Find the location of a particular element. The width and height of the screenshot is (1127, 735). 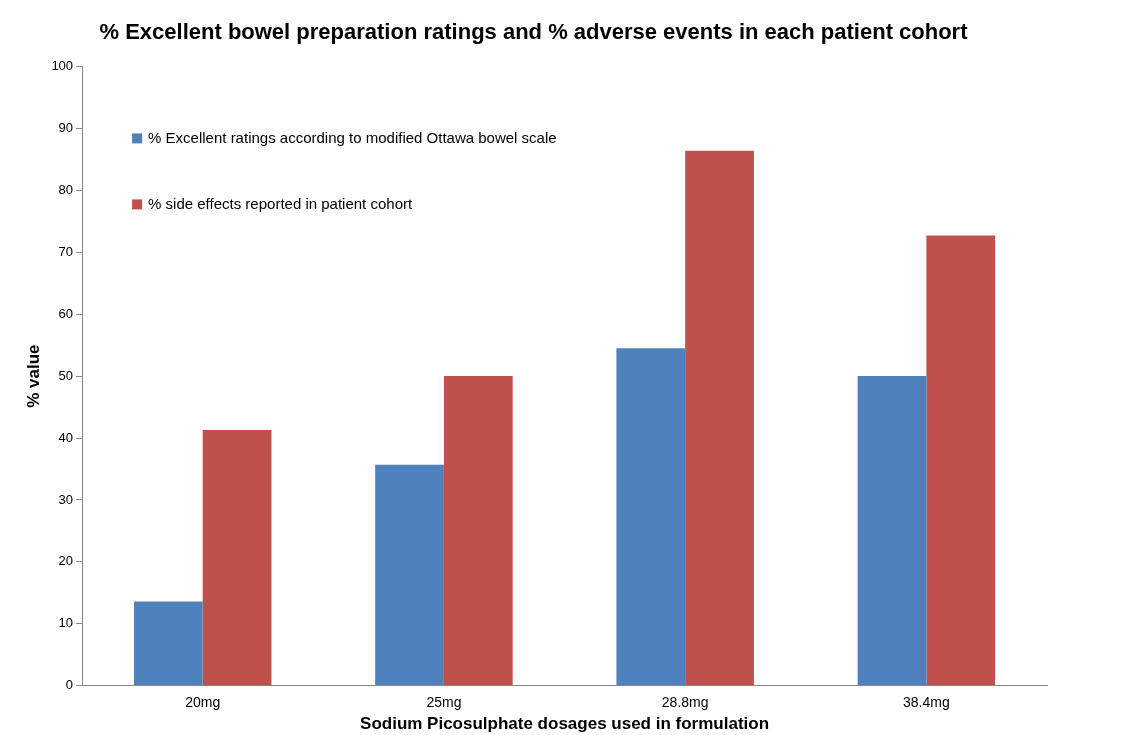

x-tick-label: 25mg is located at coordinates (444, 702).